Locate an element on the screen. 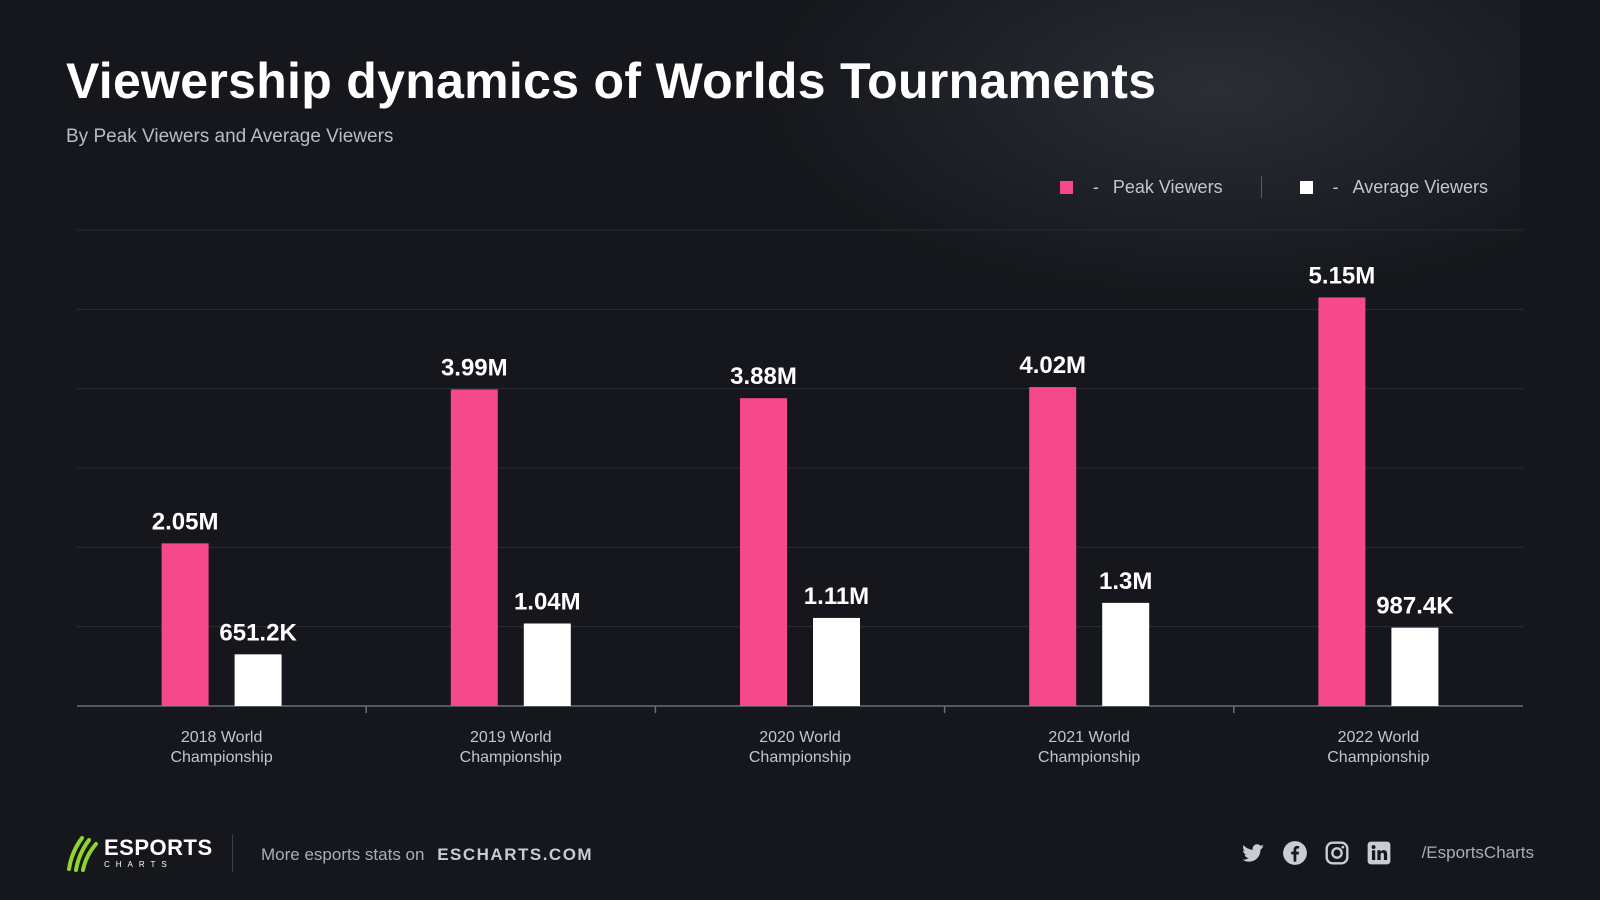 The image size is (1600, 900). esports-charts-logo: ESPORTS CHARTS is located at coordinates (139, 853).